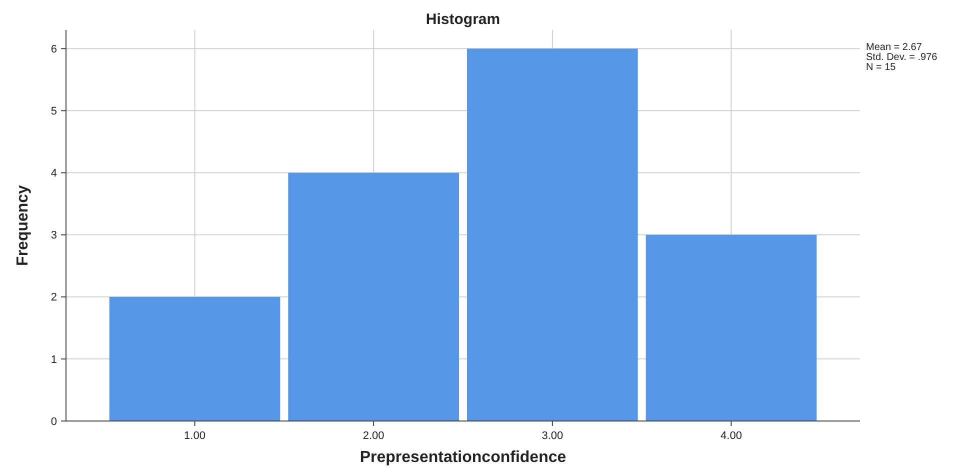  What do you see at coordinates (53, 112) in the screenshot?
I see `y-tick-label: 5` at bounding box center [53, 112].